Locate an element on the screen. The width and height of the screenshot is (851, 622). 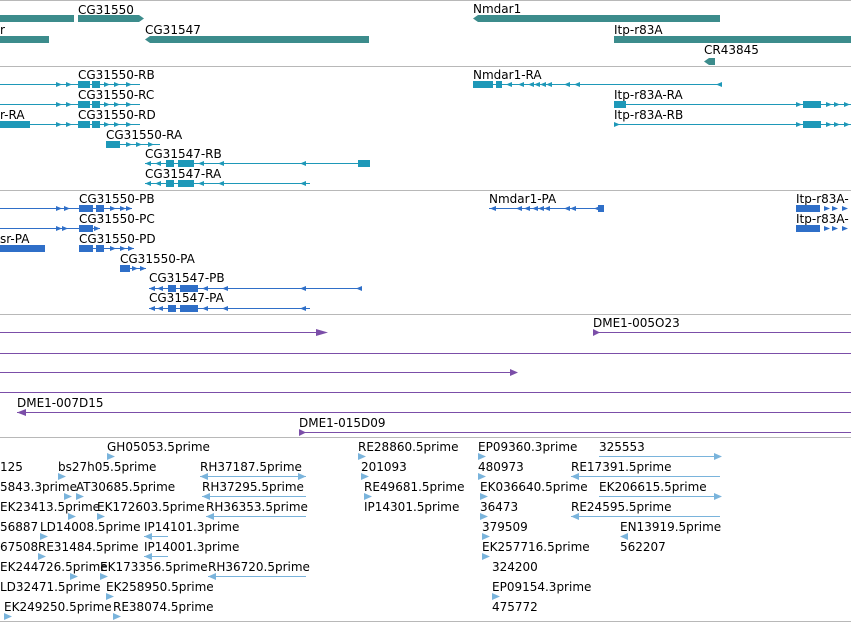
est-label: EK172603.5prime is located at coordinates (151, 507).